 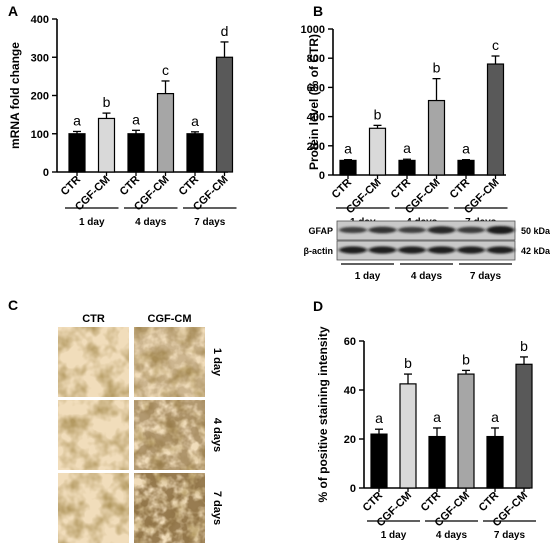 I want to click on y-tick-label: 40, so click(x=350, y=391).